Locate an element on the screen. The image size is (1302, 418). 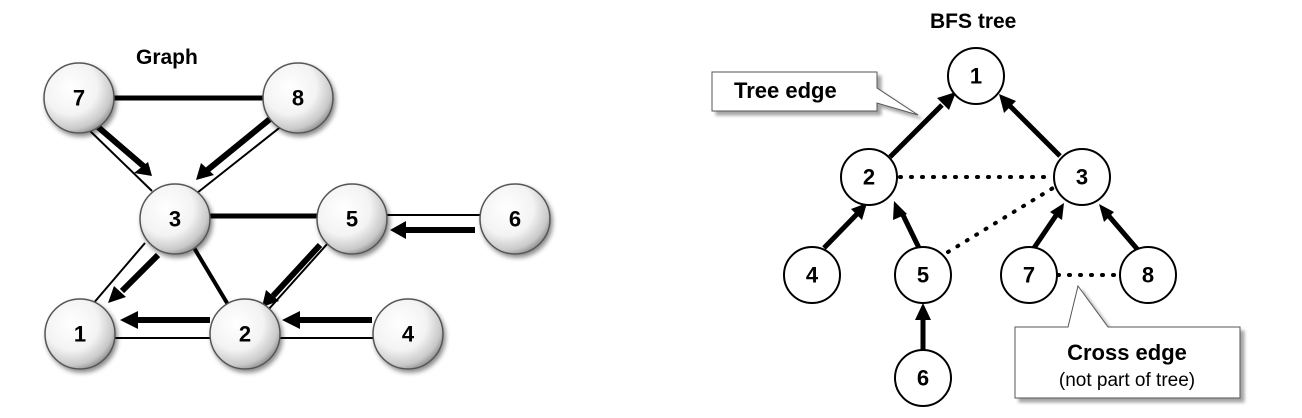
cross-edge-callout-note: (not part of tree) is located at coordinates (1127, 380).